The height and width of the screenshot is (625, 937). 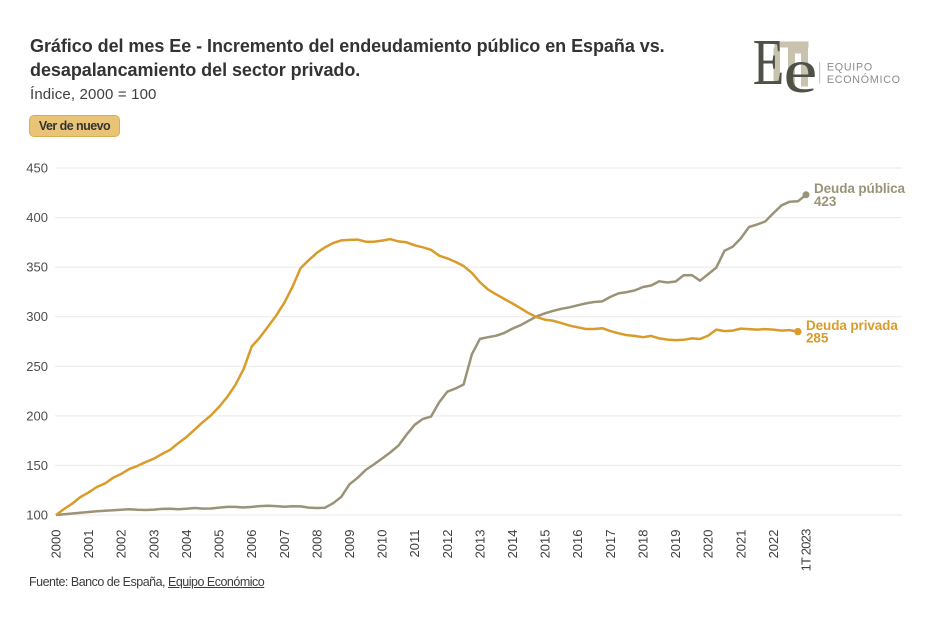 I want to click on svg-text: 2015, so click(x=545, y=544).